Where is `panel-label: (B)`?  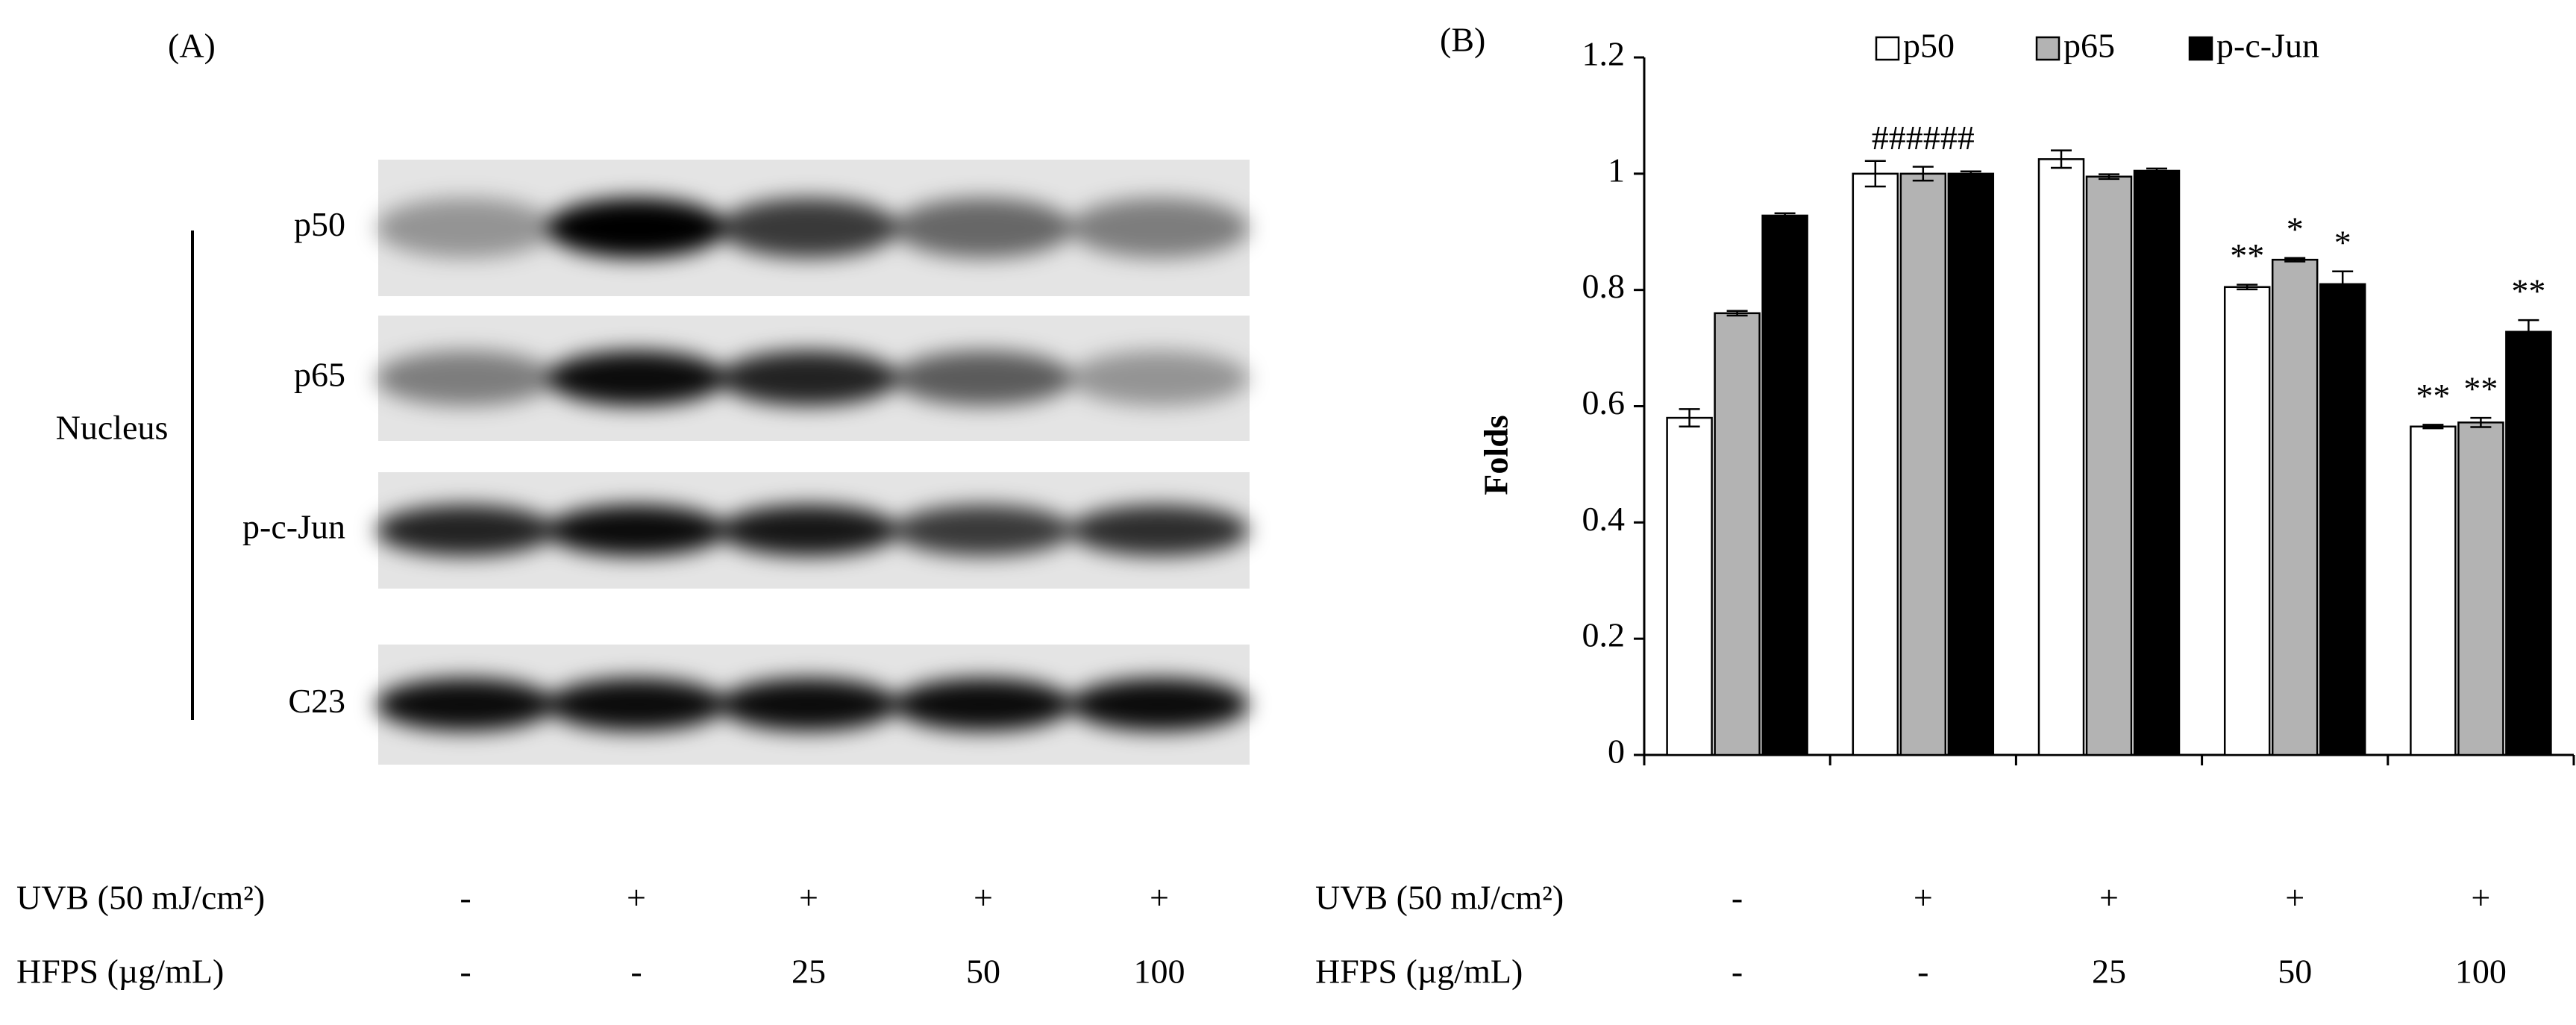
panel-label: (B) is located at coordinates (1462, 40).